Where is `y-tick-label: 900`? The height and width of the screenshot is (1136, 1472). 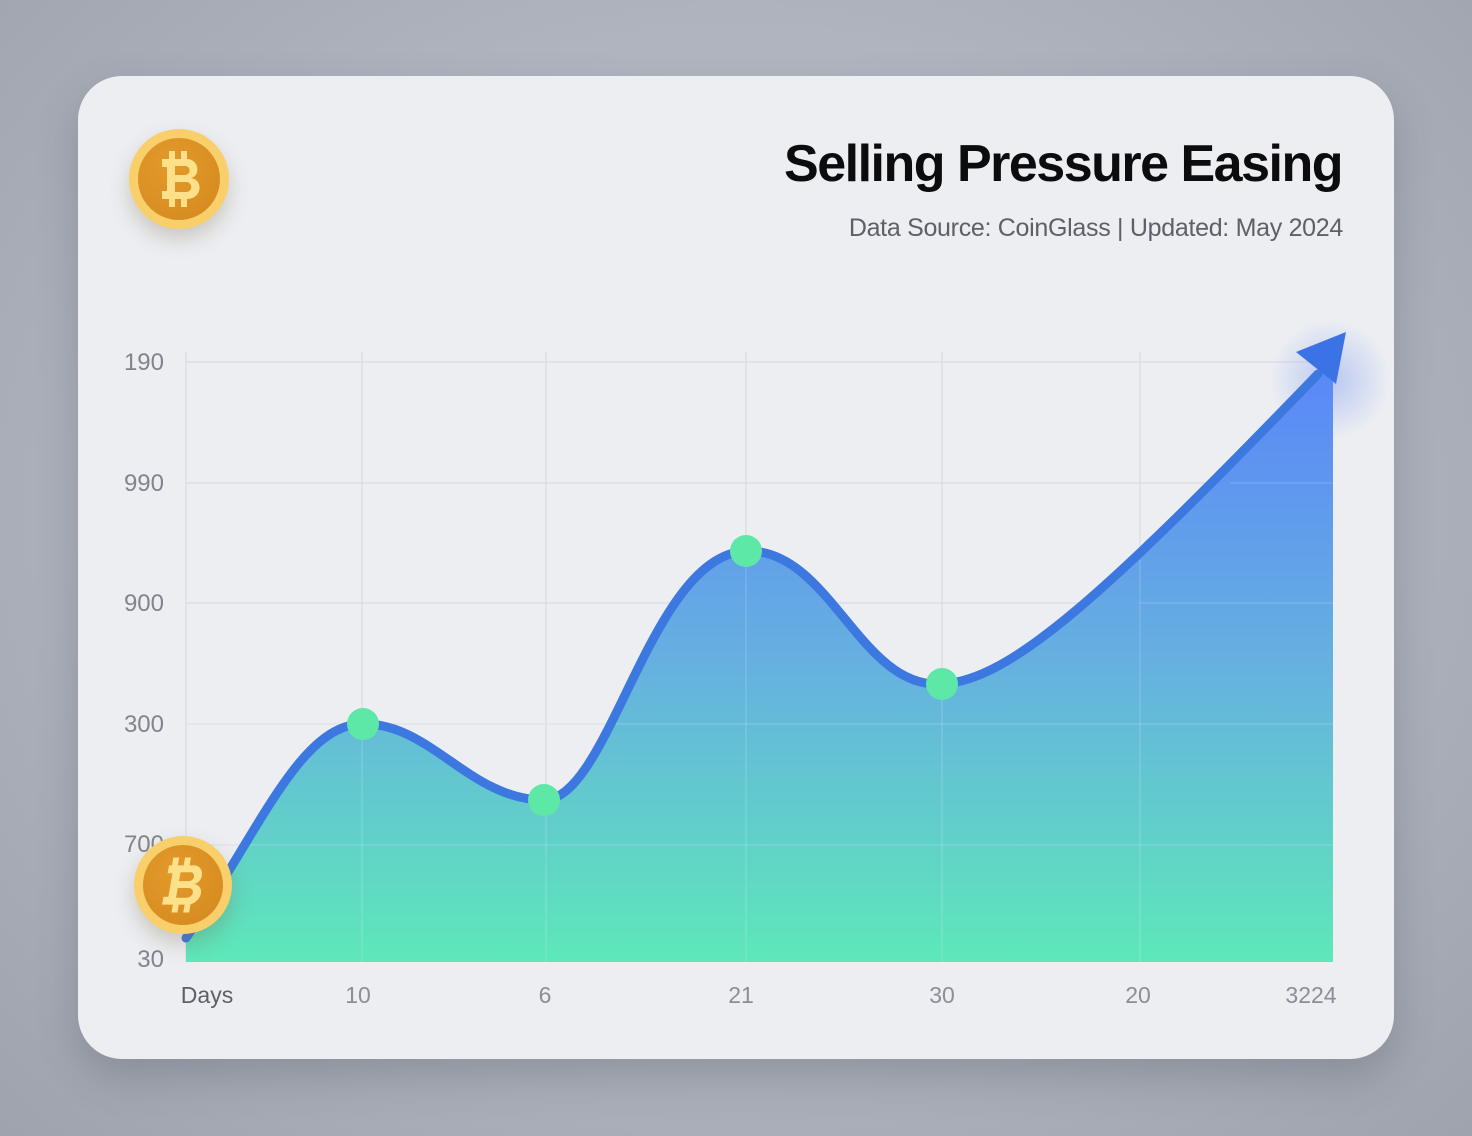
y-tick-label: 900 is located at coordinates (143, 603).